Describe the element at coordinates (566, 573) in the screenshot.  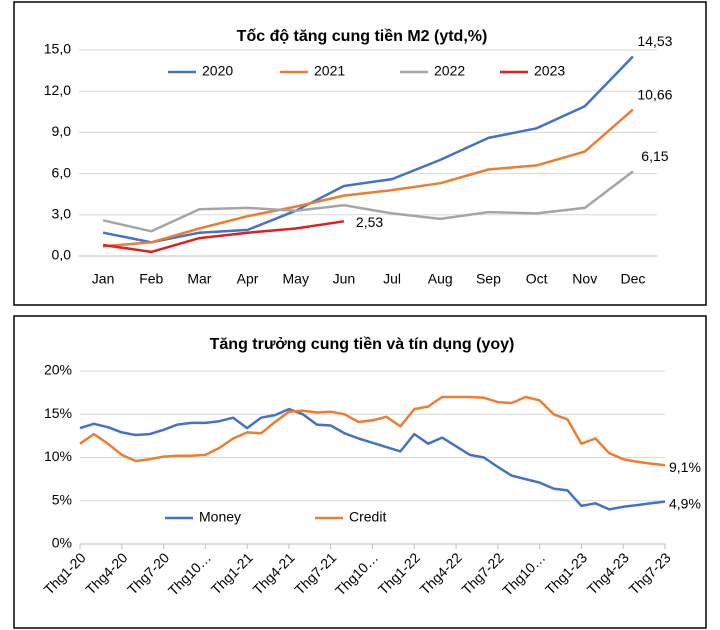
I see `x-tick-label: Thg1-23` at that location.